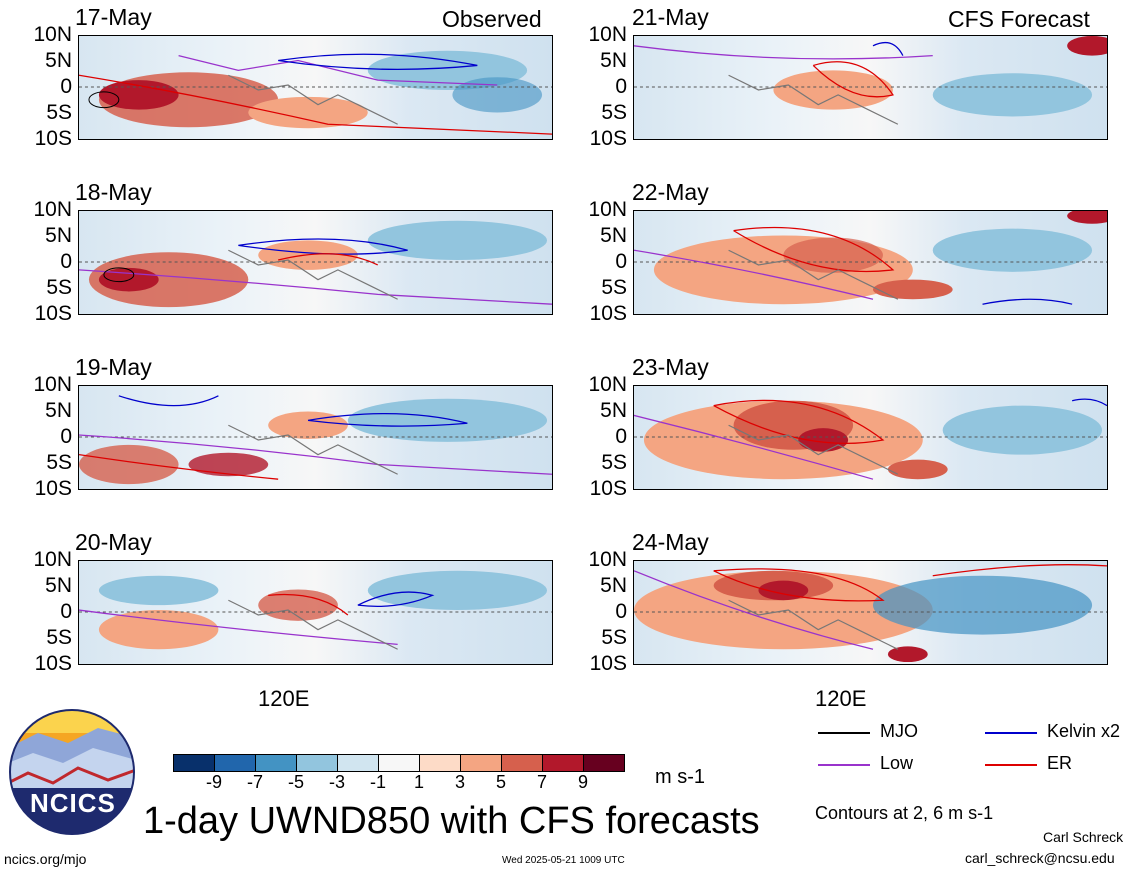  Describe the element at coordinates (670, 17) in the screenshot. I see `panel-date-5: 21-May` at that location.